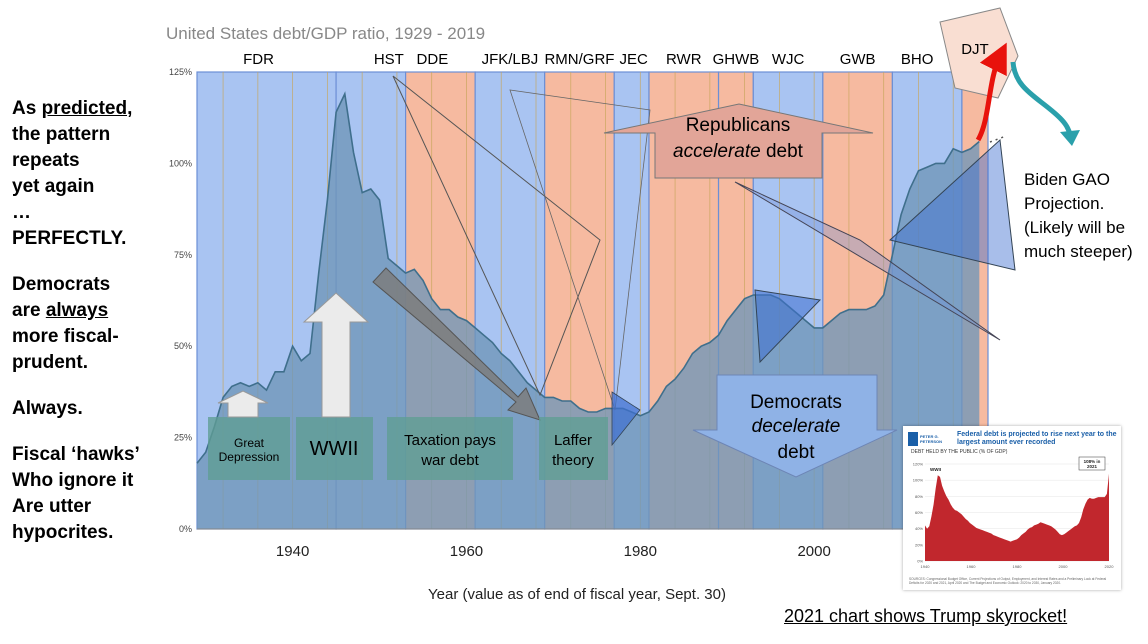 Image resolution: width=1148 pixels, height=644 pixels. I want to click on wwii-box, so click(334, 448).